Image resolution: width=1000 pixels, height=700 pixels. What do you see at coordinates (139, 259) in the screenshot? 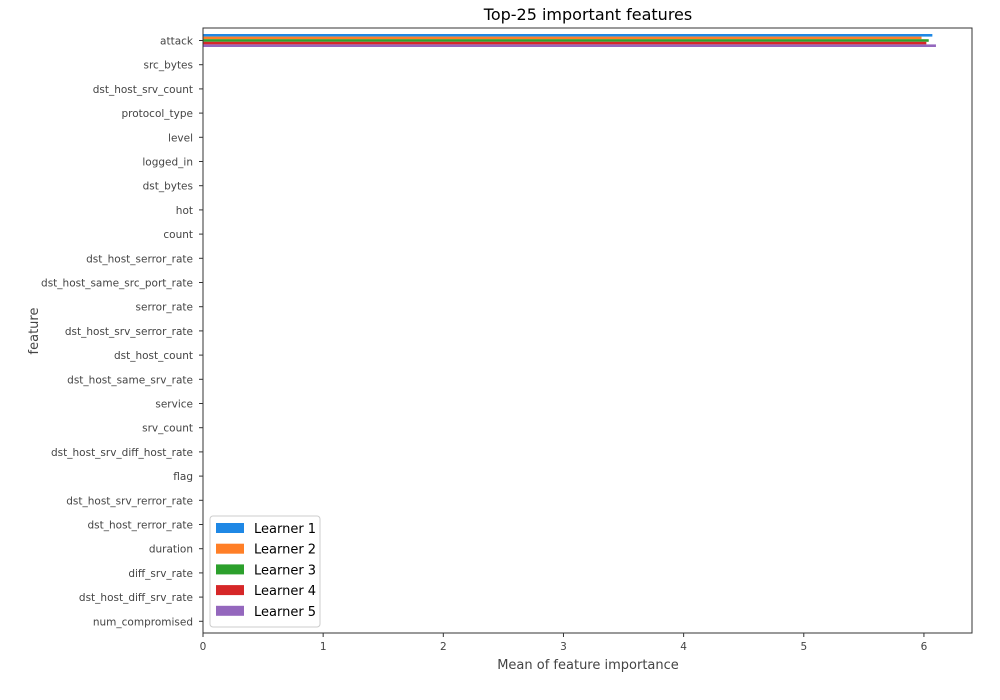
I see `y-tick-label: dst_host_serror_rate` at bounding box center [139, 259].